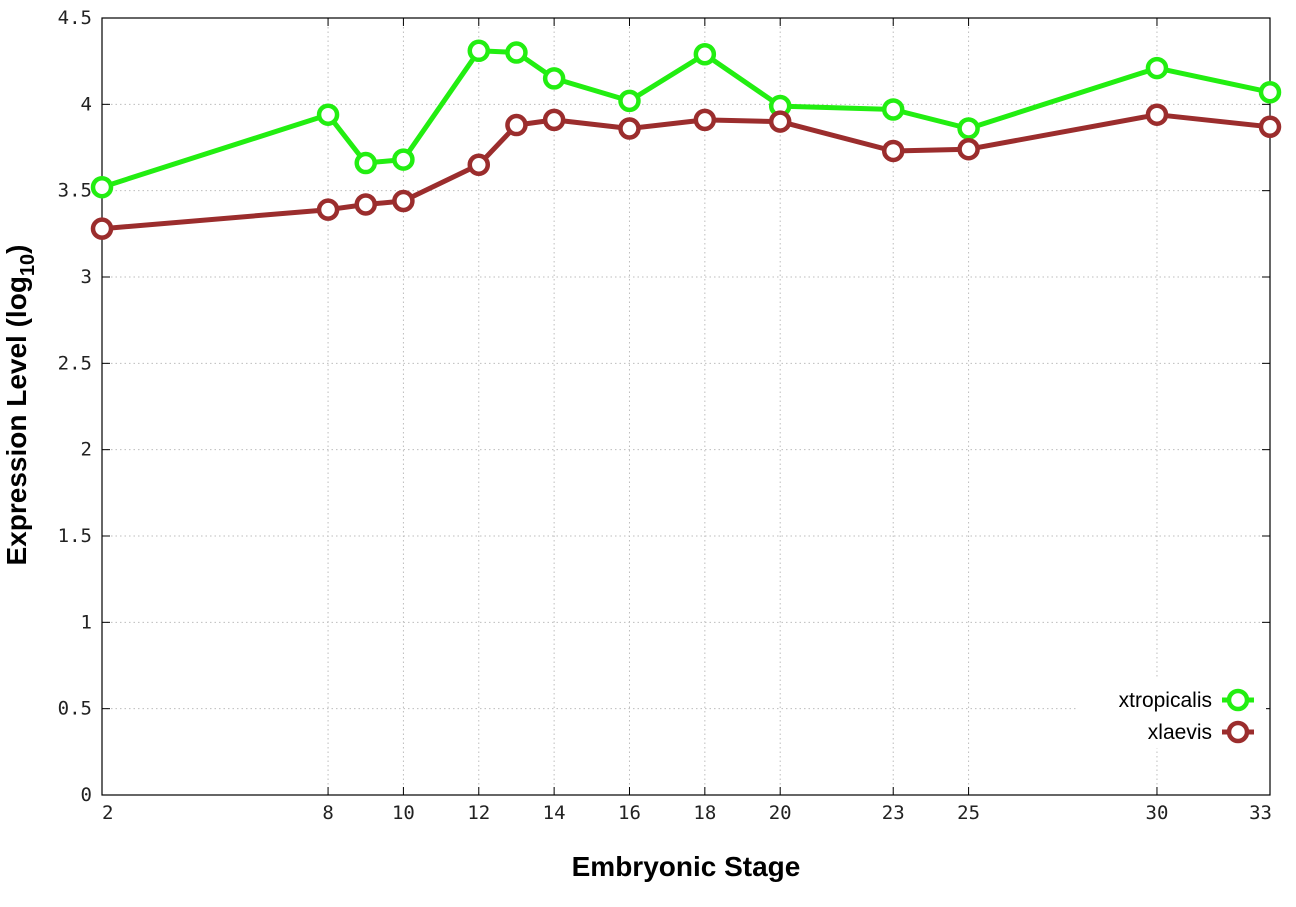  What do you see at coordinates (86, 277) in the screenshot?
I see `y-tick-label: 3` at bounding box center [86, 277].